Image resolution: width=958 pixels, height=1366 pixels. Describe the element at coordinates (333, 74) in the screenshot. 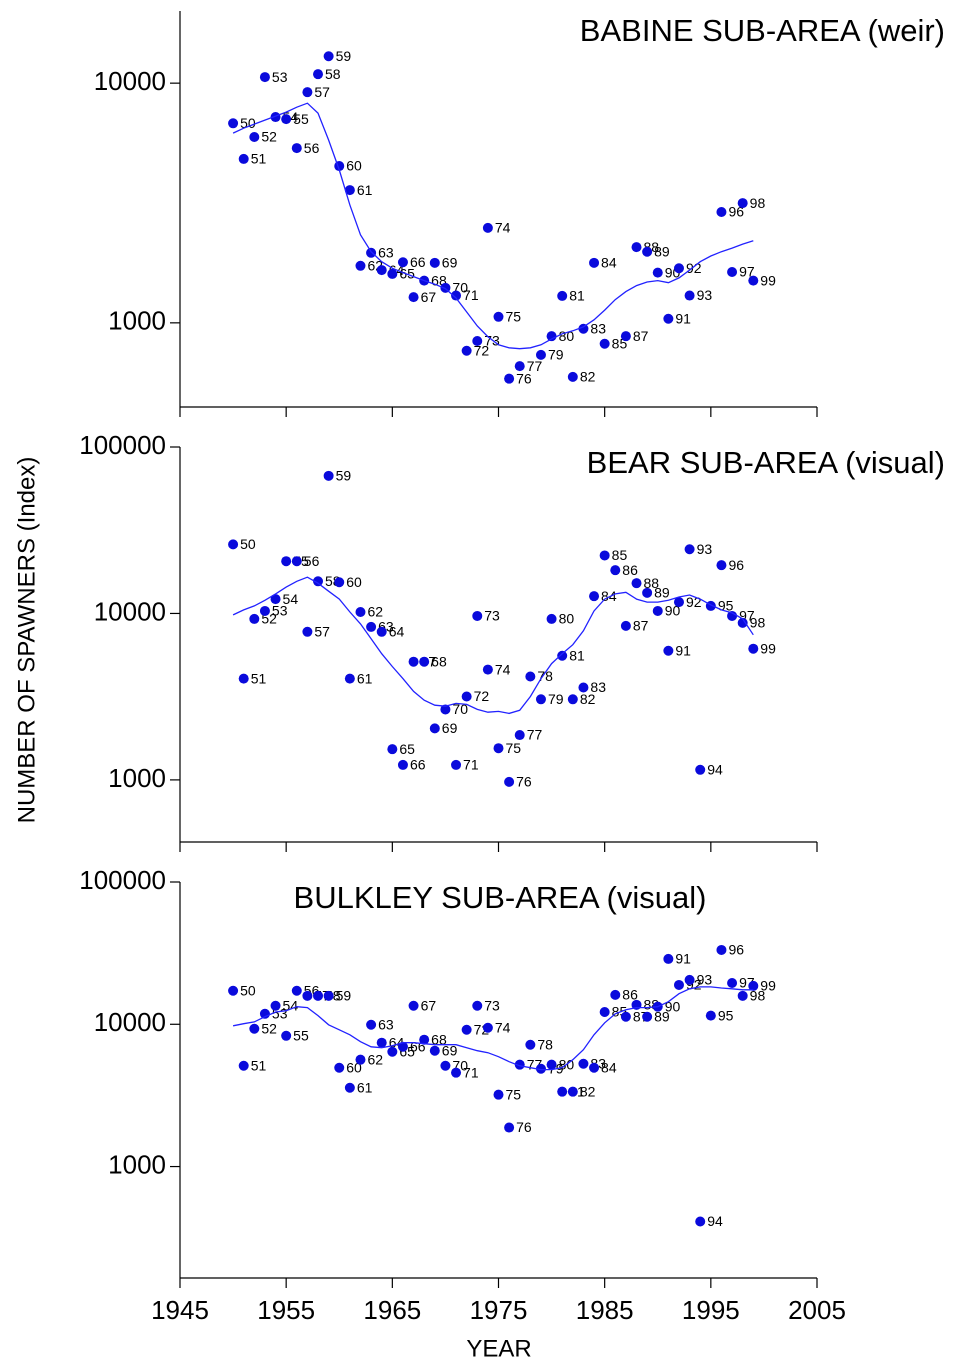

I see `point-label: 58` at that location.